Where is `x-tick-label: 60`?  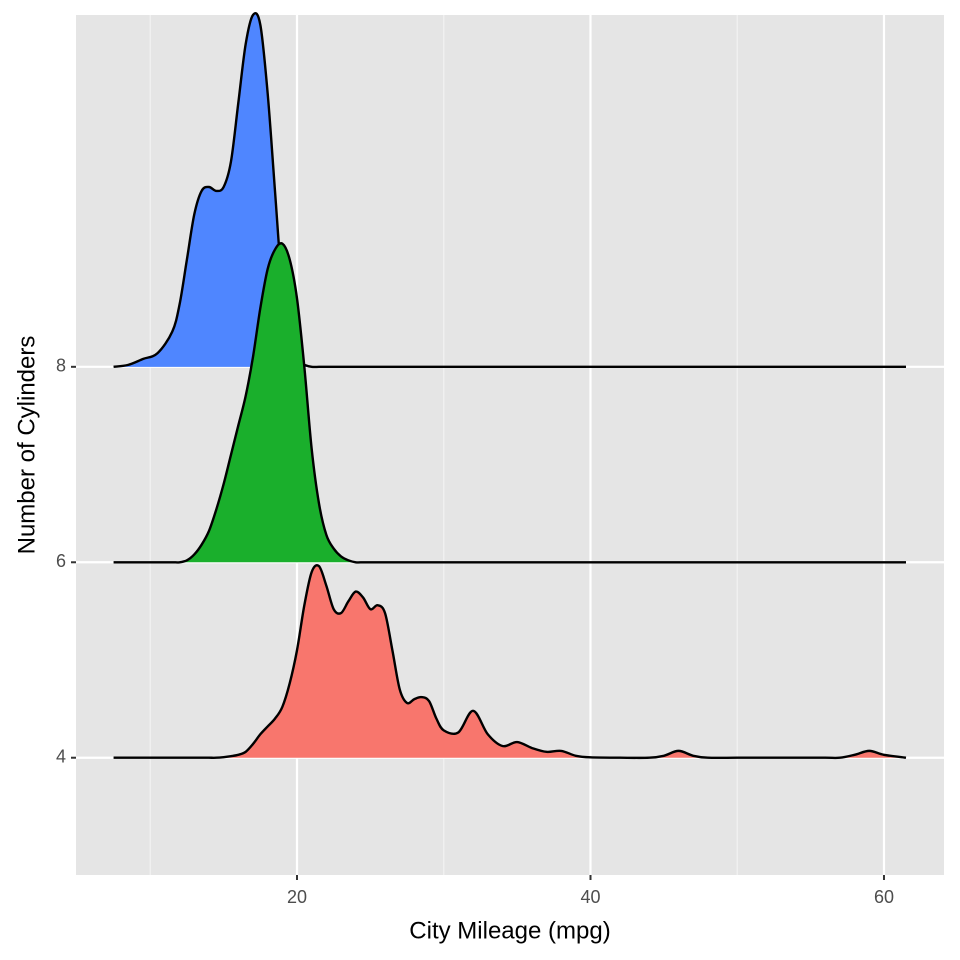
x-tick-label: 60 is located at coordinates (884, 897).